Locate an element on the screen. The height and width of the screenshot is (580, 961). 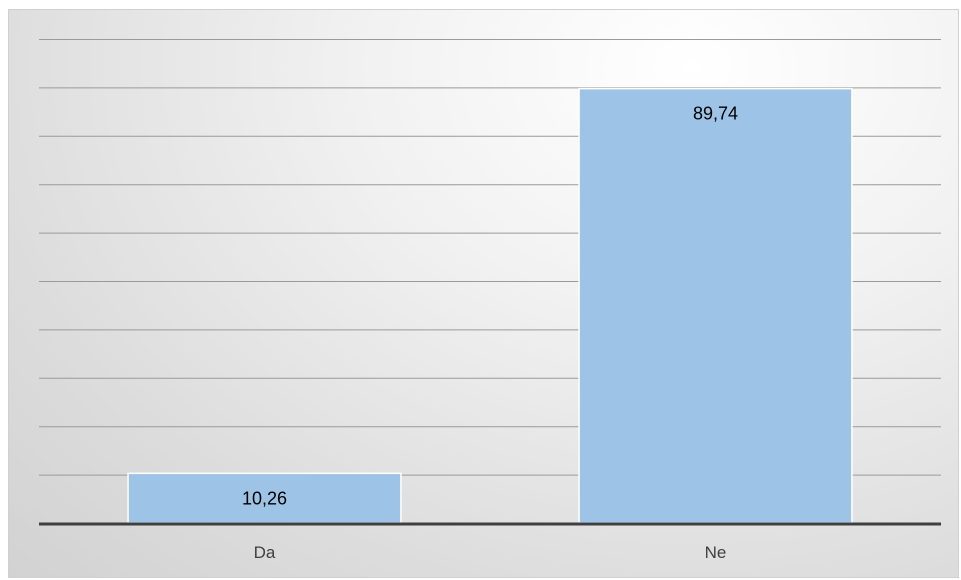
x-tick-label-da: Da is located at coordinates (265, 552).